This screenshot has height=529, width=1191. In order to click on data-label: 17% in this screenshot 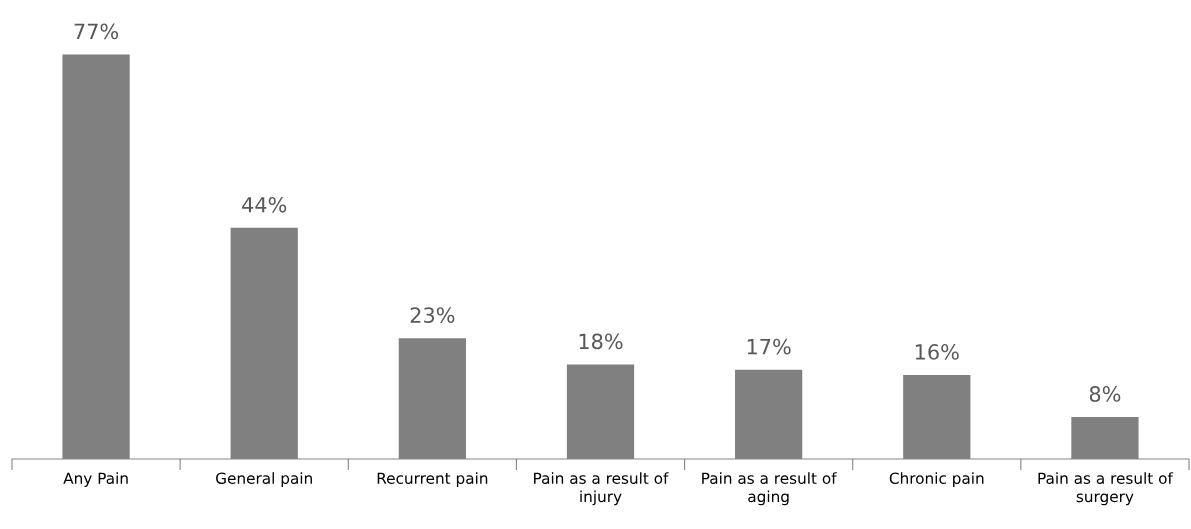, I will do `click(769, 346)`.